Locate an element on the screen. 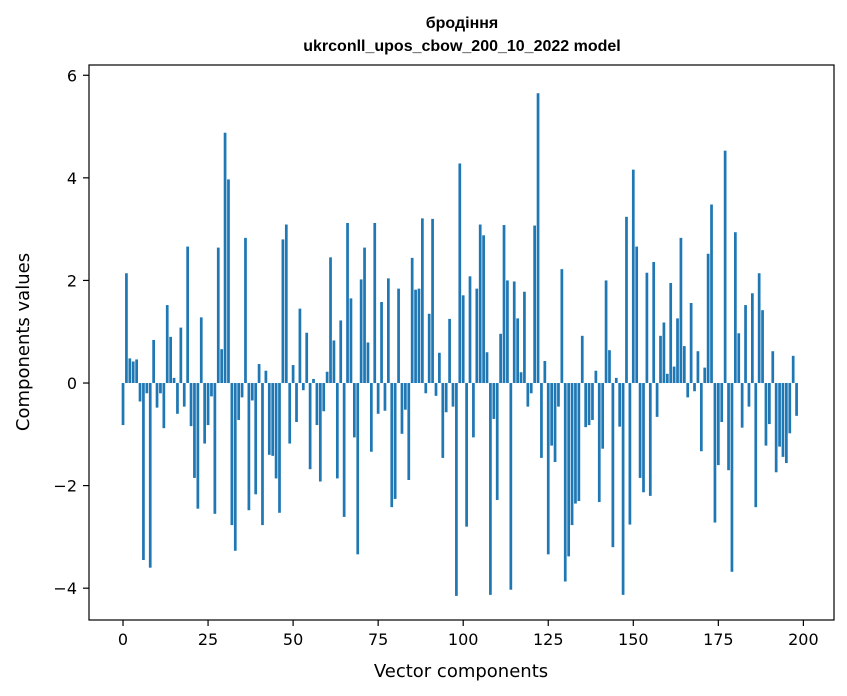 This screenshot has height=696, width=847. x-axis-ticks: 0 25 50 75 100 125 150 175 200 is located at coordinates (468, 634).